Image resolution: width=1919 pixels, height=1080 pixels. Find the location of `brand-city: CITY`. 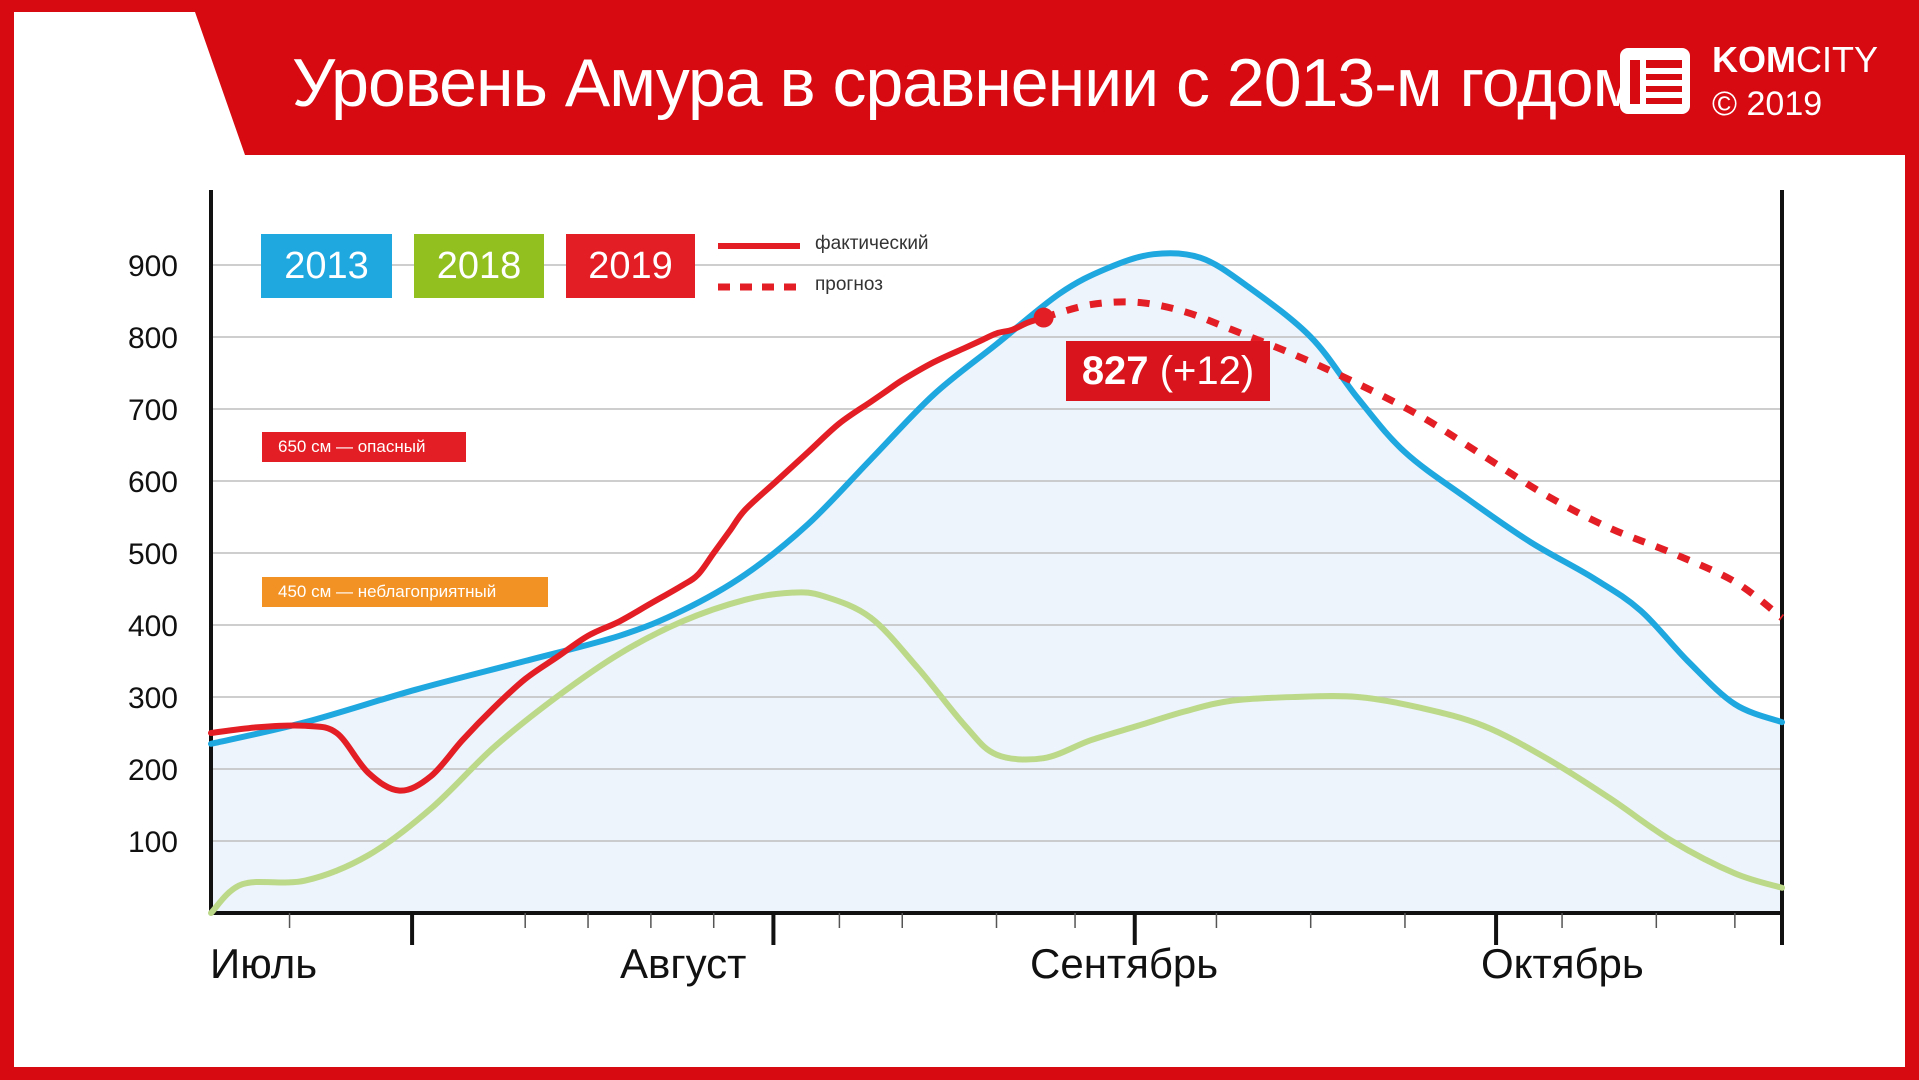

brand-city: CITY is located at coordinates (1837, 59).